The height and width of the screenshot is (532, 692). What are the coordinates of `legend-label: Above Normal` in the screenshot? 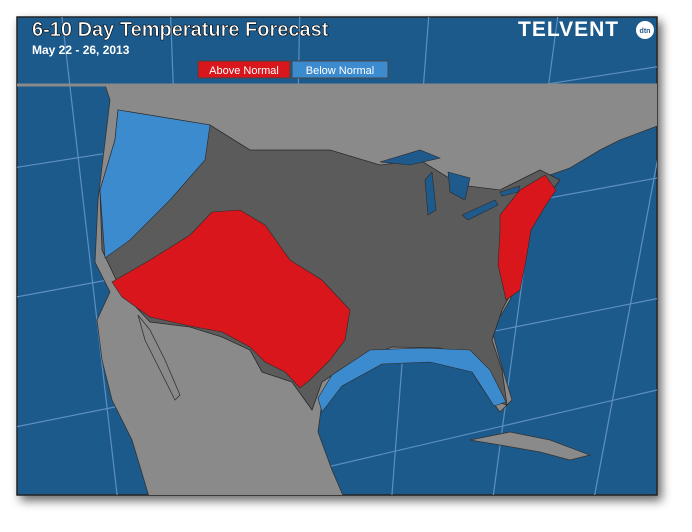 It's located at (244, 71).